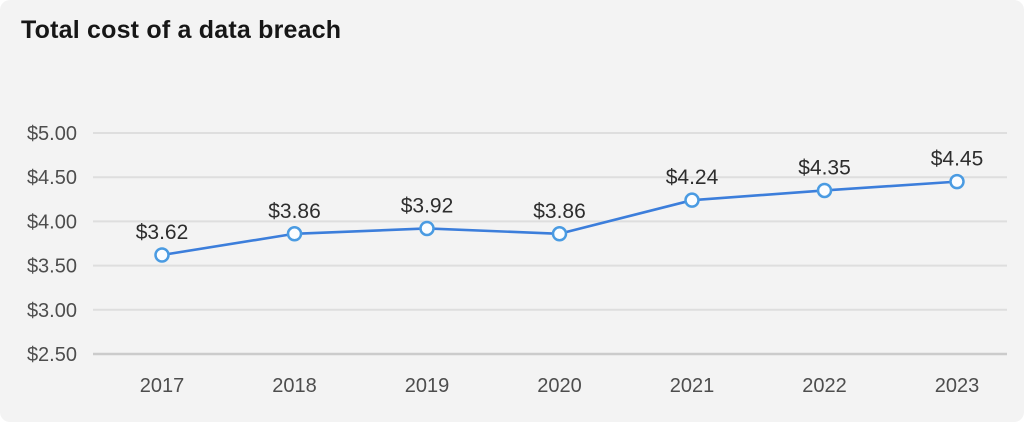  What do you see at coordinates (427, 386) in the screenshot?
I see `x-tick-label: 2019` at bounding box center [427, 386].